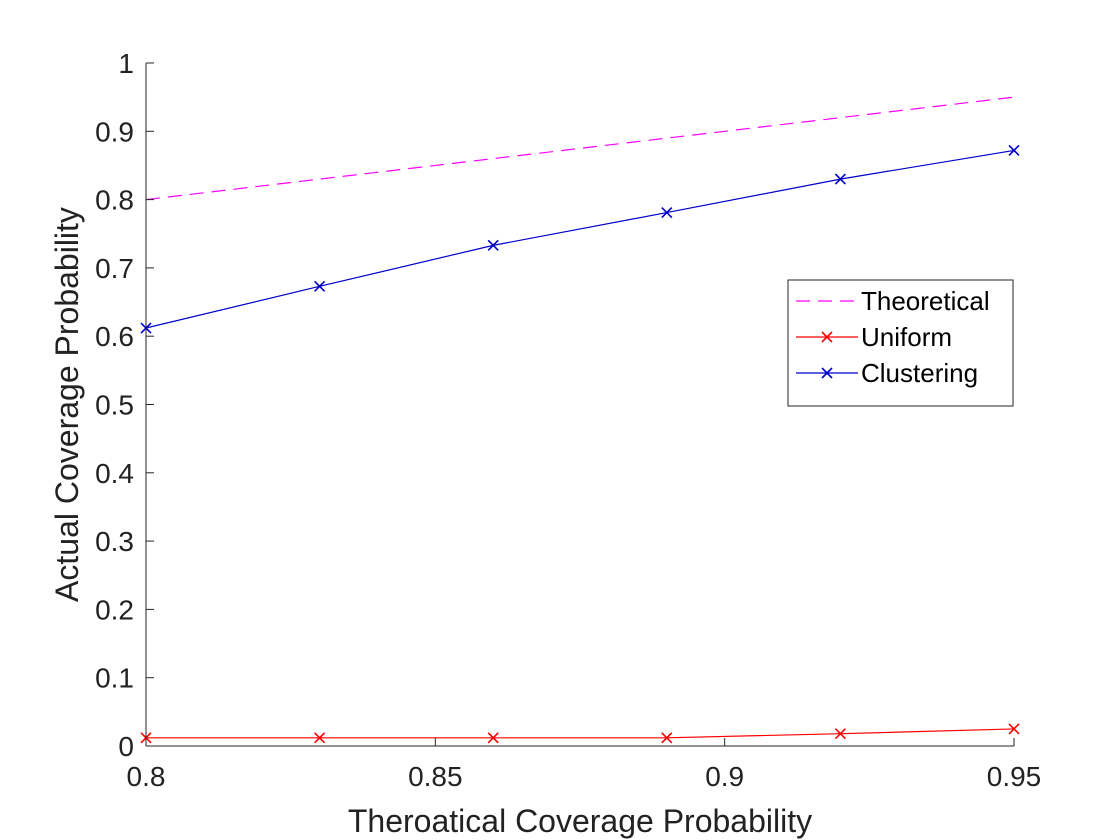 This screenshot has height=840, width=1120. I want to click on legend-marker-clustering, so click(827, 373).